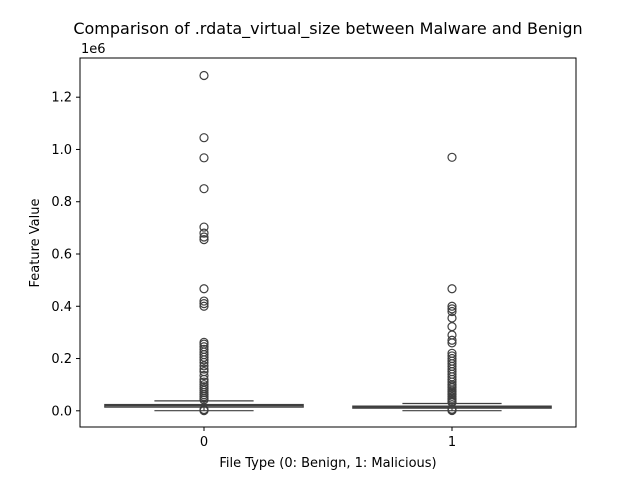 This screenshot has width=640, height=480. What do you see at coordinates (61, 359) in the screenshot?
I see `y-tick-label: 0.2` at bounding box center [61, 359].